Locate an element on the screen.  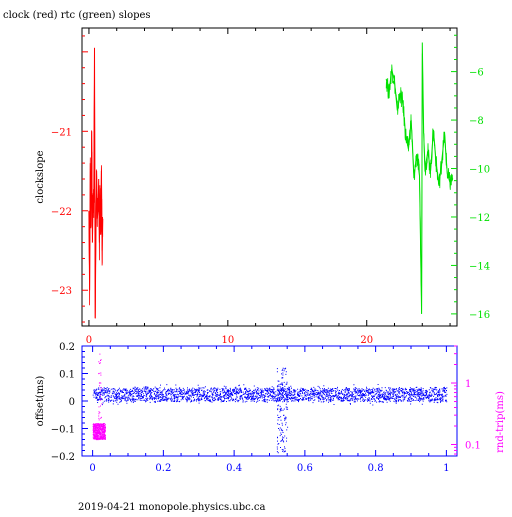
bottom-y-tick-label: 0.2 is located at coordinates (67, 347).